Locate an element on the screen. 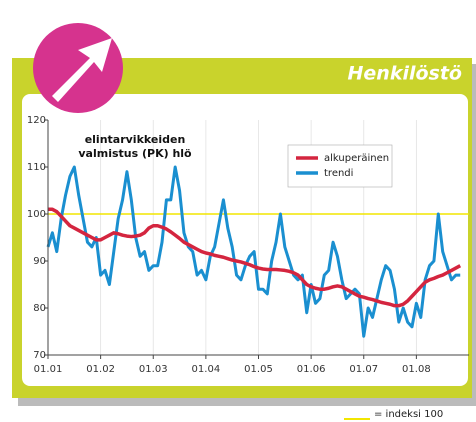 The width and height of the screenshot is (476, 422). x-tick-label: 01.07 is located at coordinates (363, 369).